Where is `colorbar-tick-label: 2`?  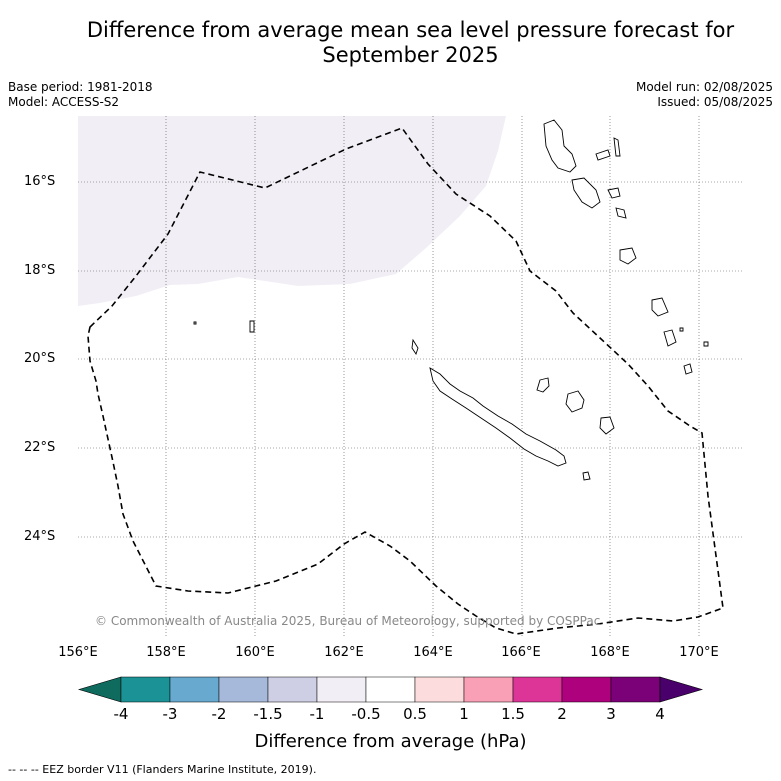
colorbar-tick-label: 2 is located at coordinates (562, 714).